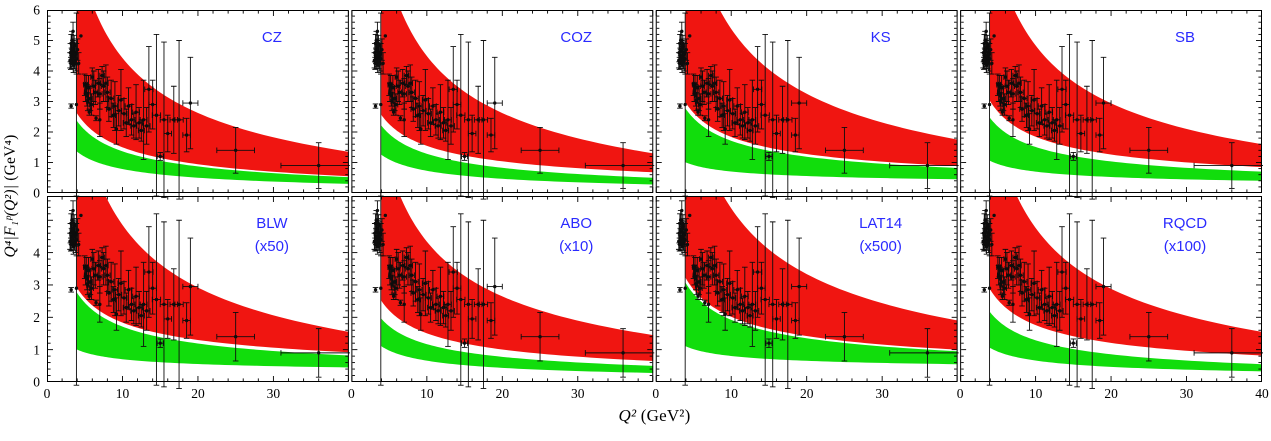  Describe the element at coordinates (880, 246) in the screenshot. I see `panel-scale-note: (x500)` at that location.